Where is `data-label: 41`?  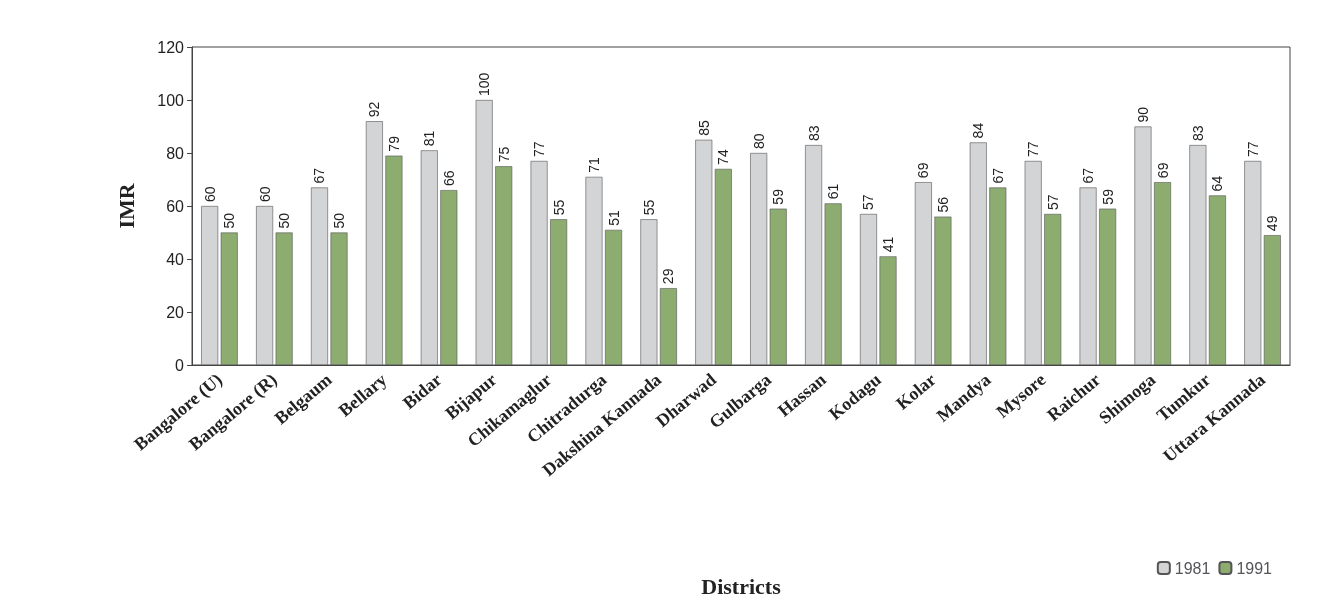 data-label: 41 is located at coordinates (888, 244).